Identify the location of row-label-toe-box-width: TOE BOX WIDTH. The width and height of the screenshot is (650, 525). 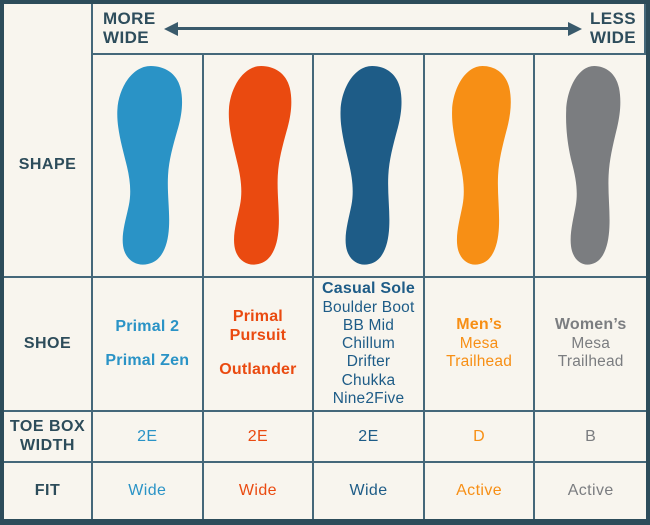
(48, 437).